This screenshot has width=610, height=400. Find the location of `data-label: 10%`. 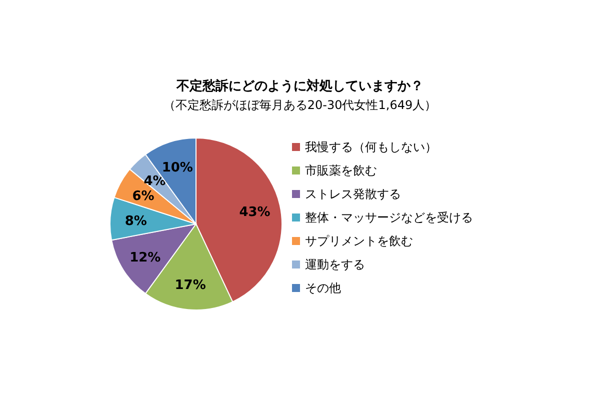

data-label: 10% is located at coordinates (177, 168).